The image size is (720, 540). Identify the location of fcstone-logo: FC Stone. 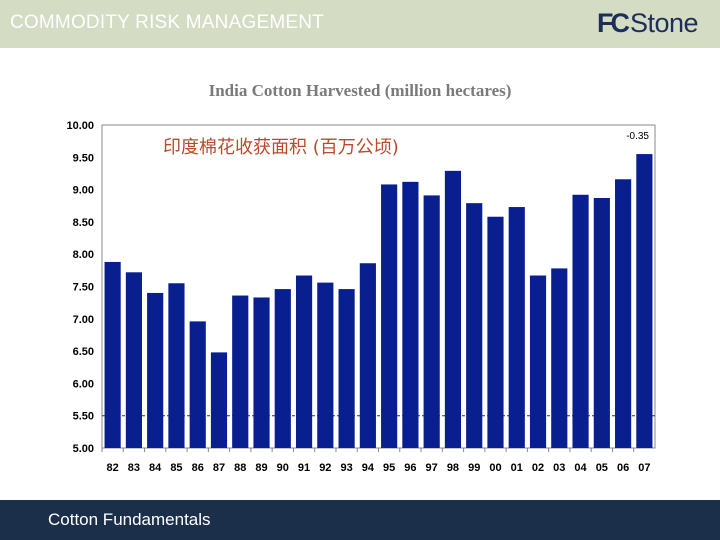
(648, 23).